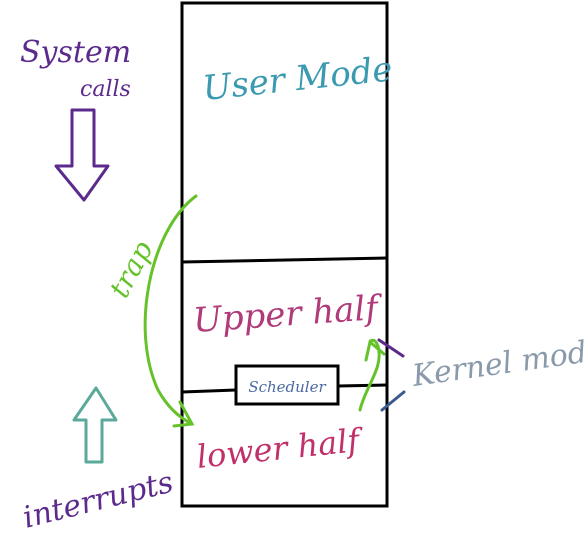  What do you see at coordinates (280, 448) in the screenshot?
I see `lower-half-label: lower half` at bounding box center [280, 448].